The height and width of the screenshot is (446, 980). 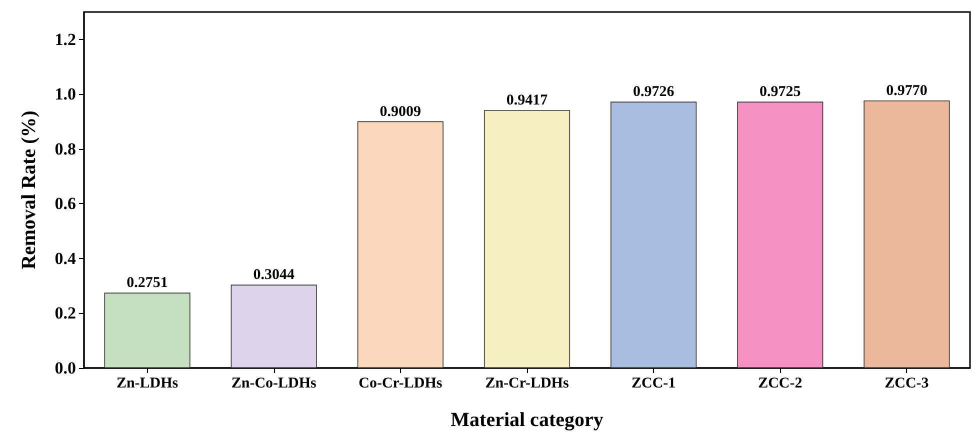 I want to click on data-label: 0.3044, so click(x=274, y=275).